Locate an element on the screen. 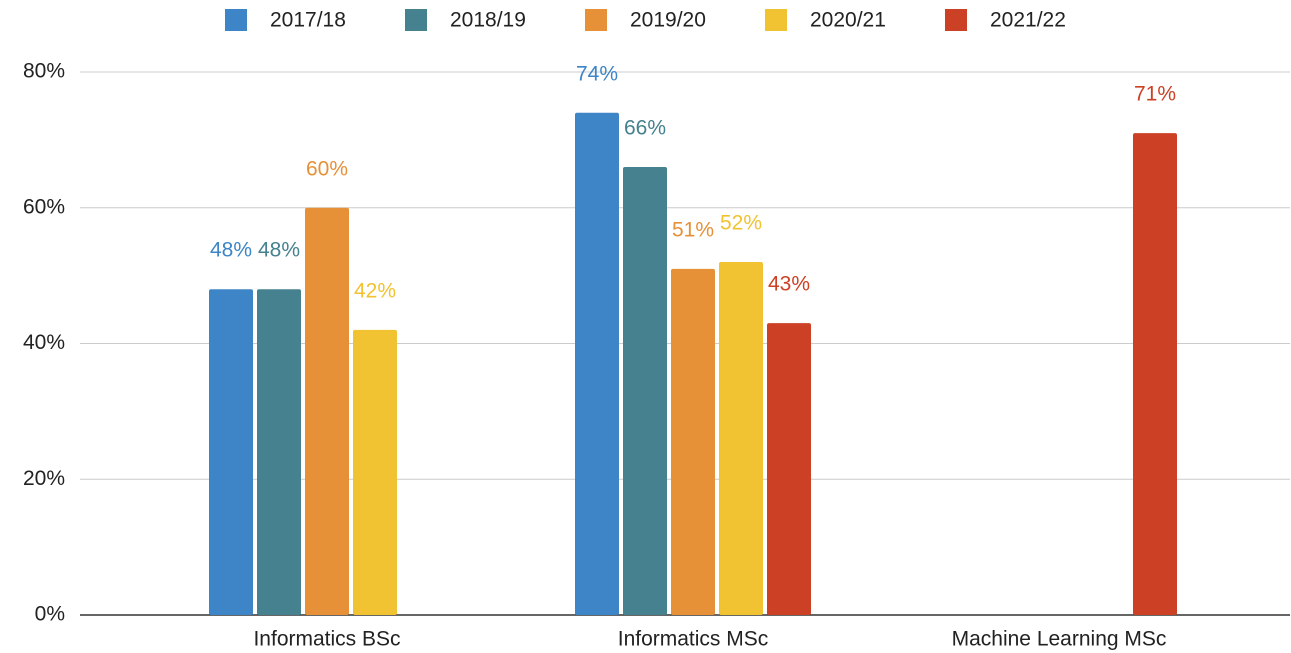  data-label: 66% is located at coordinates (645, 128).